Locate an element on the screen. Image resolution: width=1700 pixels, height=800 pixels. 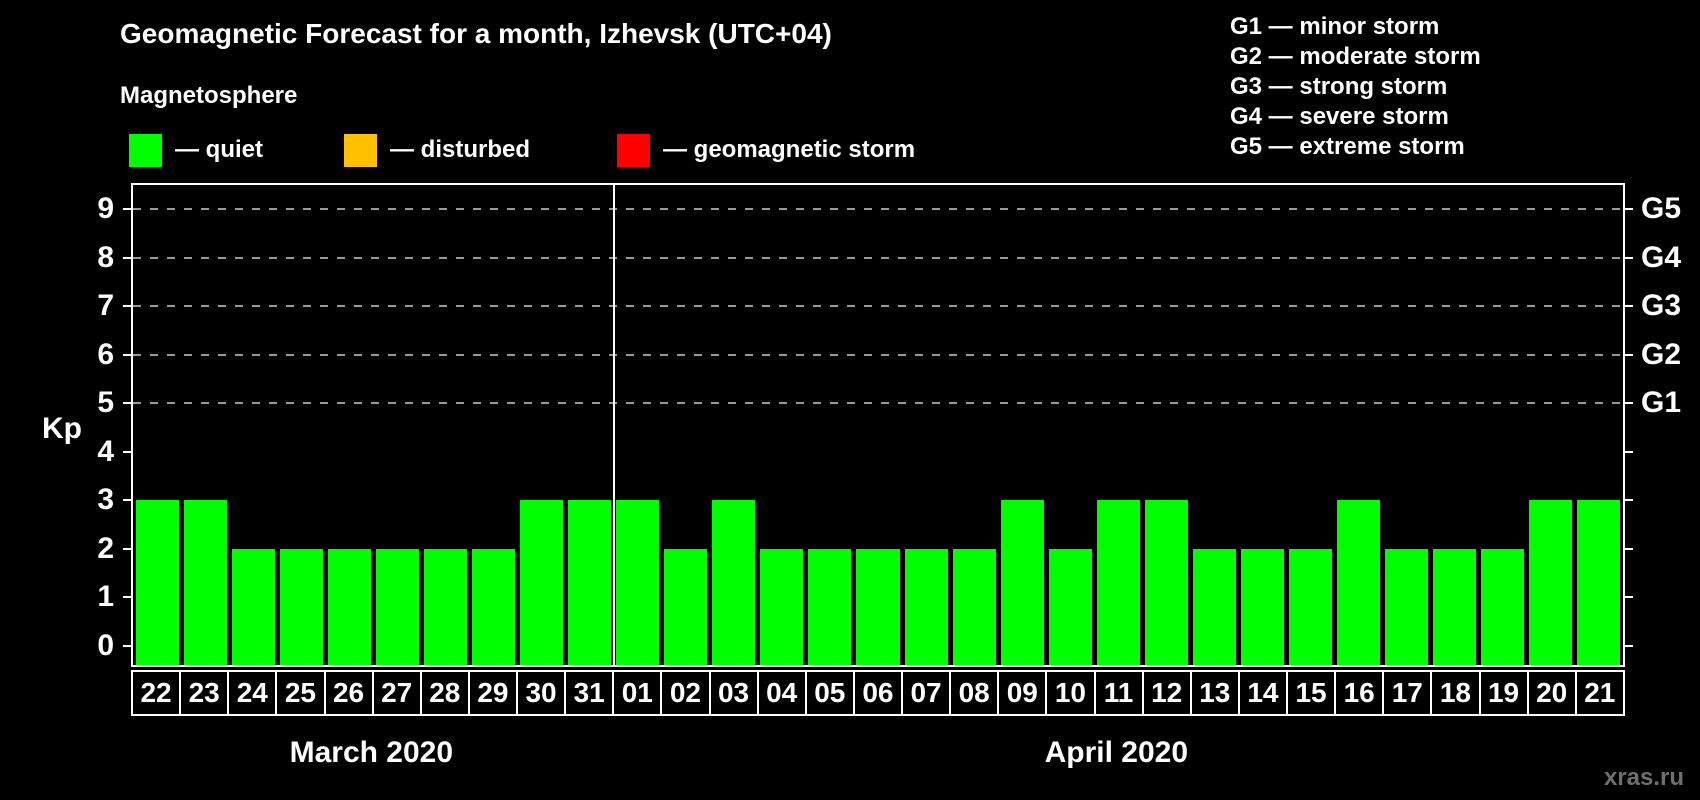
ytick-label-5: 5 is located at coordinates (105, 403).